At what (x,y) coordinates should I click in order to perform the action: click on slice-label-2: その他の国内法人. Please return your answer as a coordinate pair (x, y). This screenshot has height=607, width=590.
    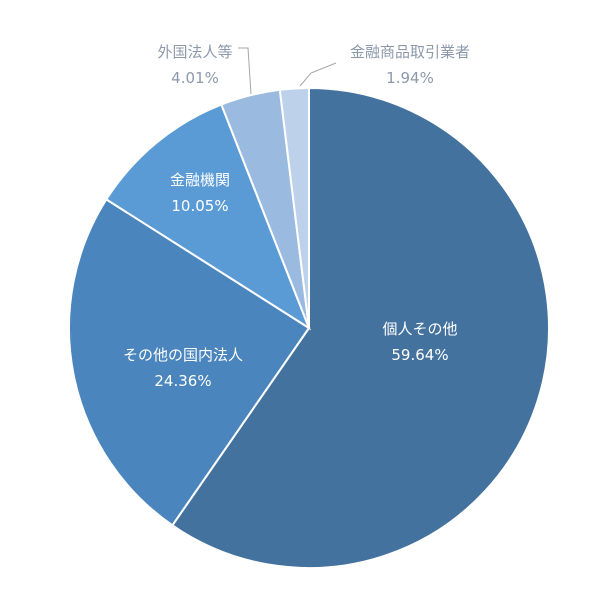
    Looking at the image, I should click on (183, 355).